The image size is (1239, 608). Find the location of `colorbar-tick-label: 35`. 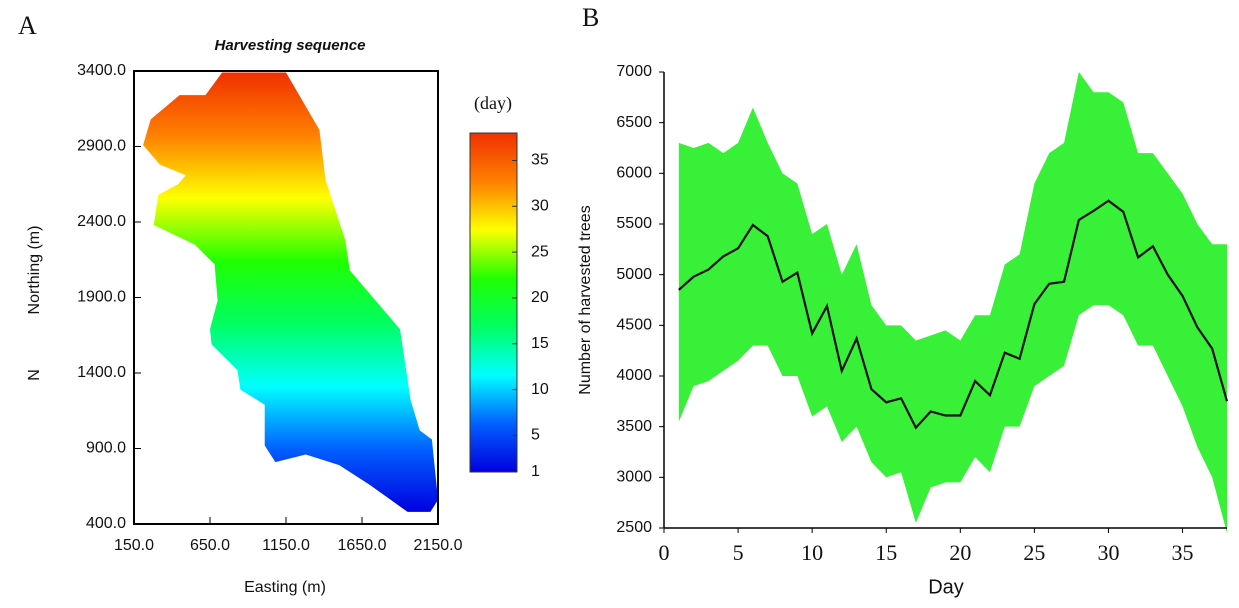

colorbar-tick-label: 35 is located at coordinates (540, 160).